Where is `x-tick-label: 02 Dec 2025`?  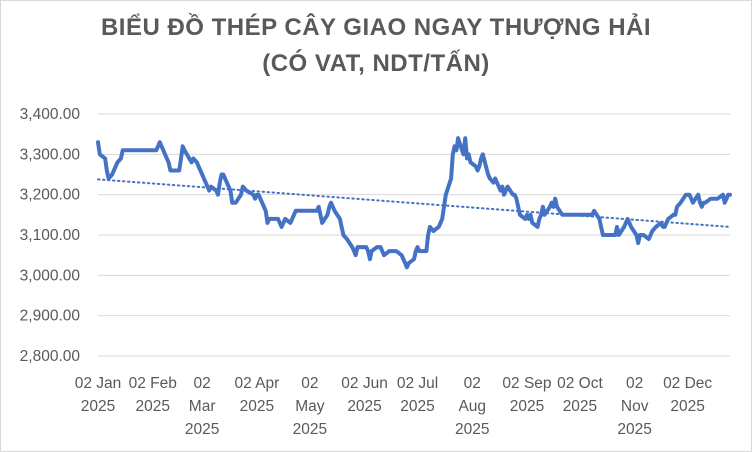
x-tick-label: 02 Dec 2025 is located at coordinates (687, 395).